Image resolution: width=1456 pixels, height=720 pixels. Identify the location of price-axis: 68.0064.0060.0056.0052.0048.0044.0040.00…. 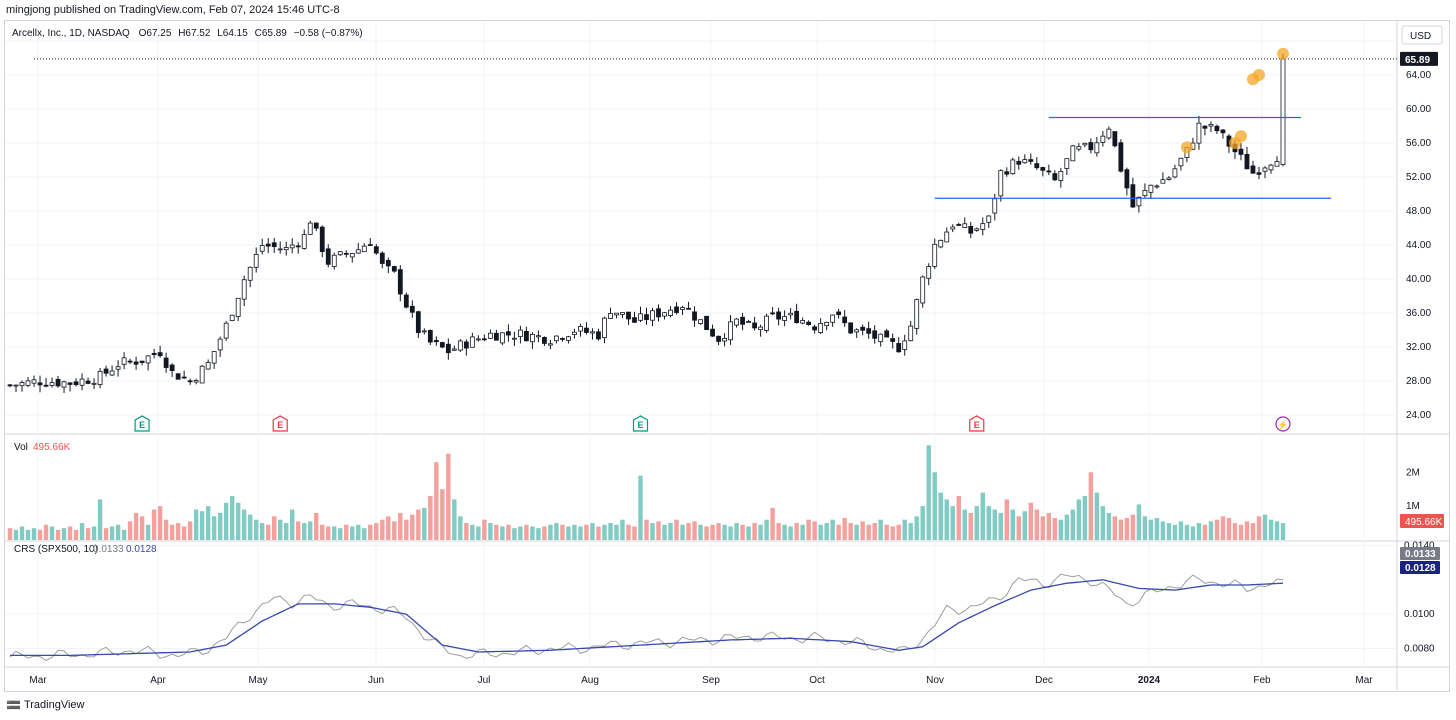
(1422, 345).